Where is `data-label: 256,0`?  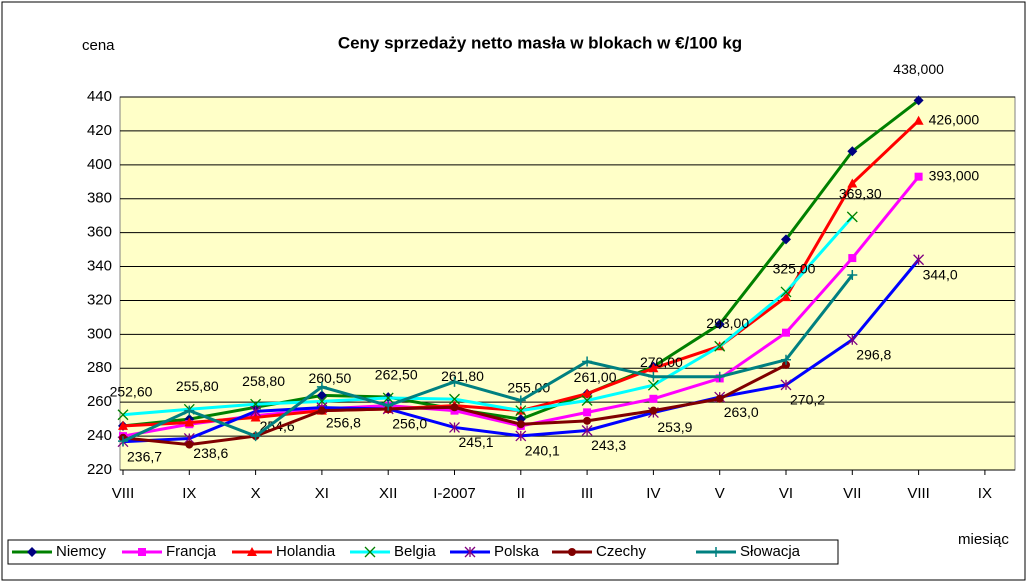
data-label: 256,0 is located at coordinates (409, 424).